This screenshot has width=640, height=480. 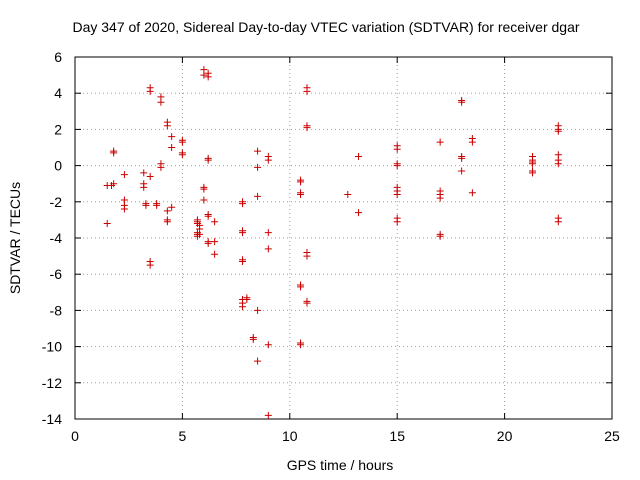 What do you see at coordinates (52, 383) in the screenshot?
I see `y-tick-label: -12` at bounding box center [52, 383].